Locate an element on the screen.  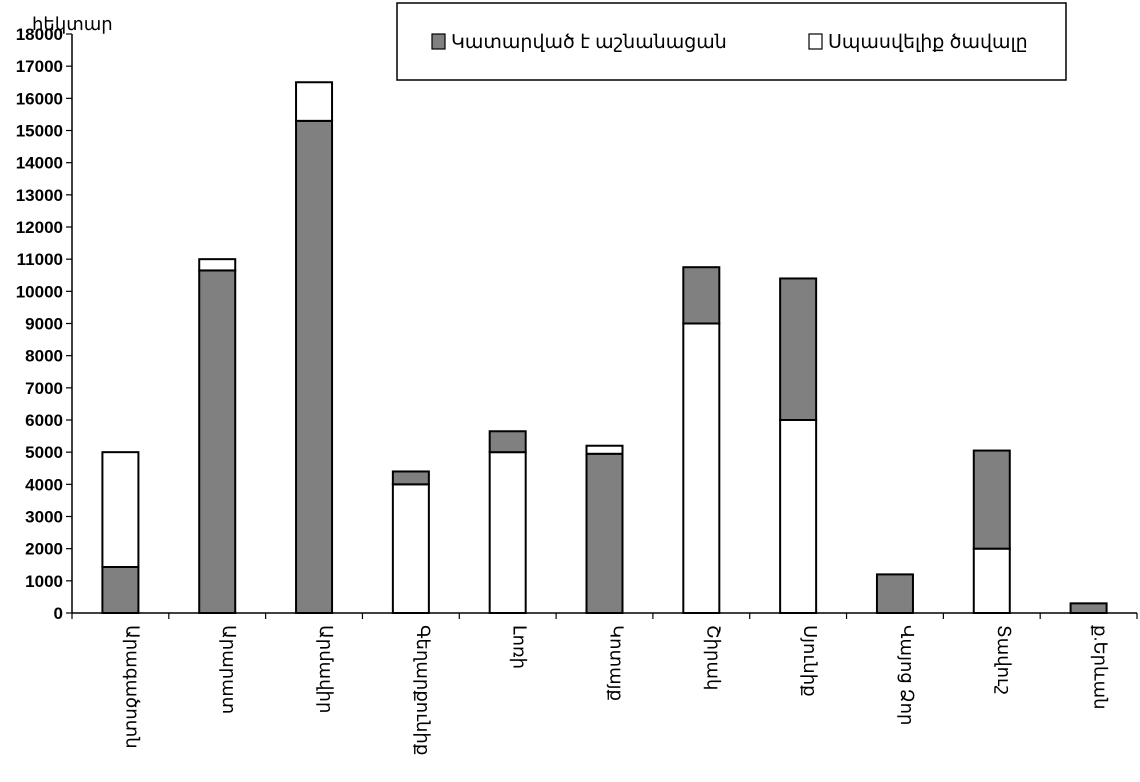
y-tick-label: 15000 is located at coordinates (39, 131).